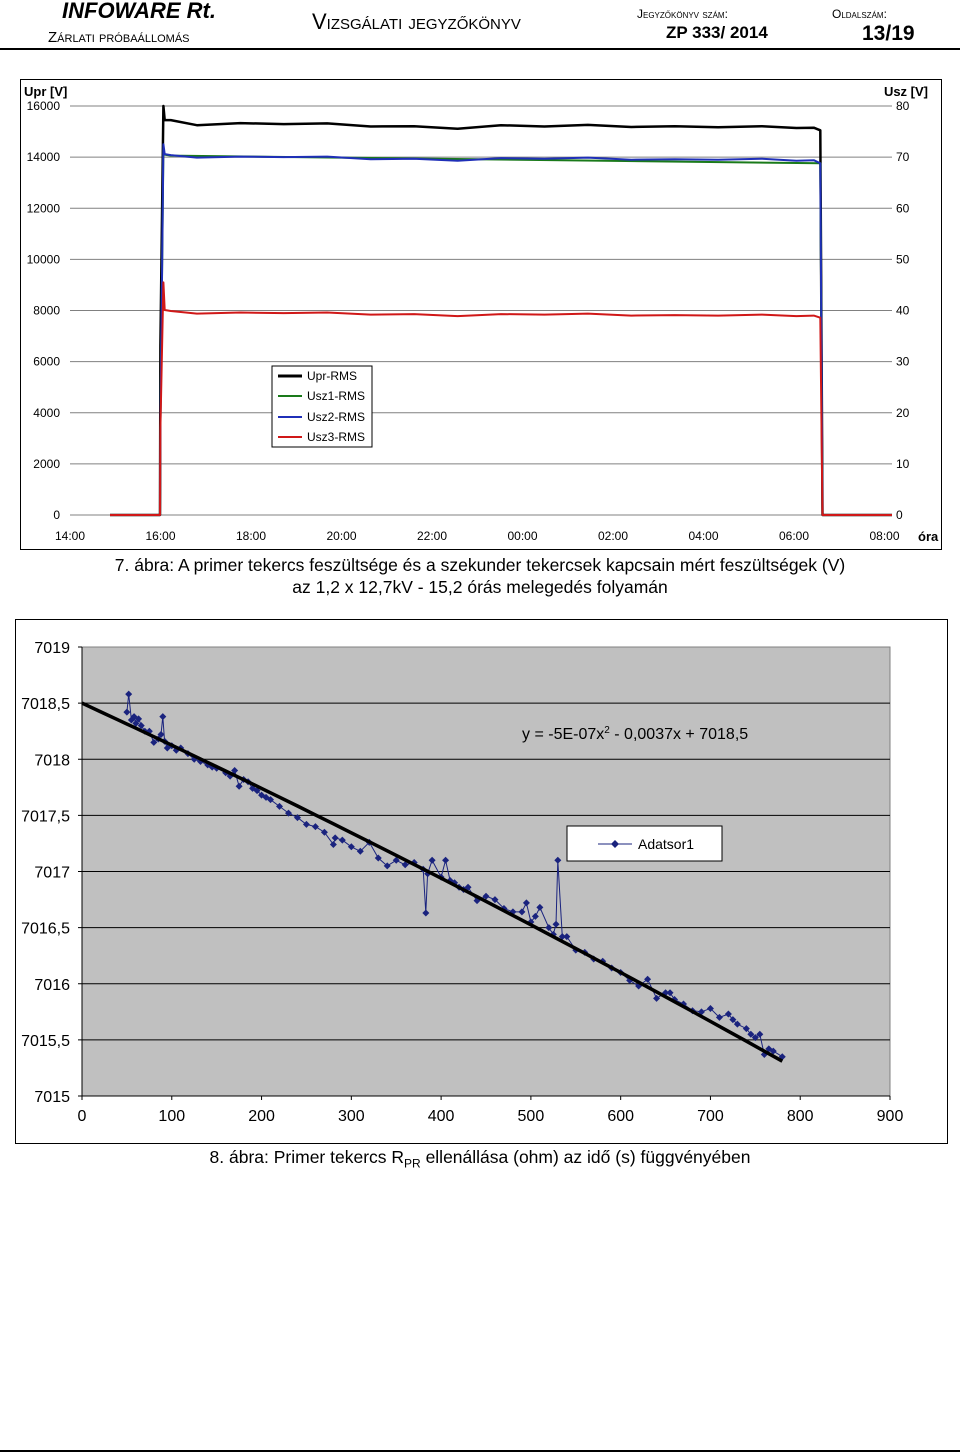 This screenshot has width=960, height=1455. Describe the element at coordinates (607, 730) in the screenshot. I see `trendline-equation-exponent: 2` at that location.